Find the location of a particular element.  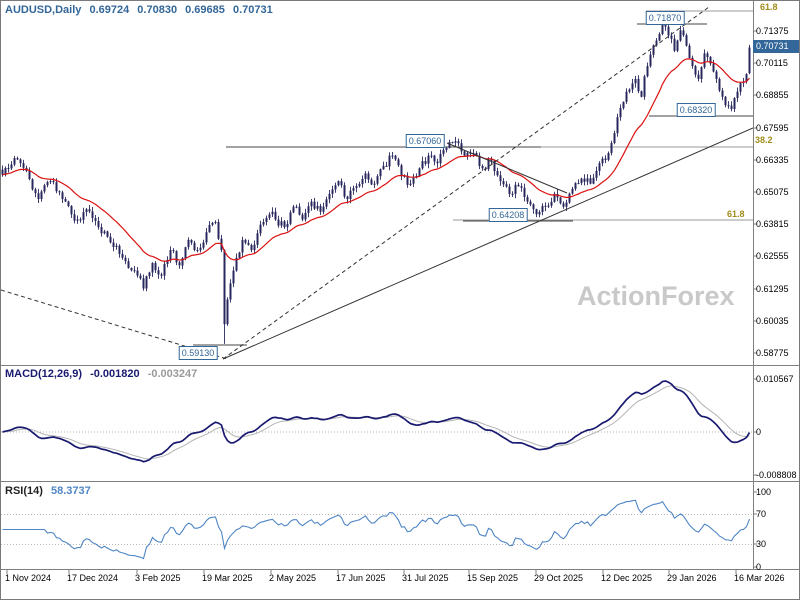

main-price-axis-label: 0.71375 is located at coordinates (772, 31).